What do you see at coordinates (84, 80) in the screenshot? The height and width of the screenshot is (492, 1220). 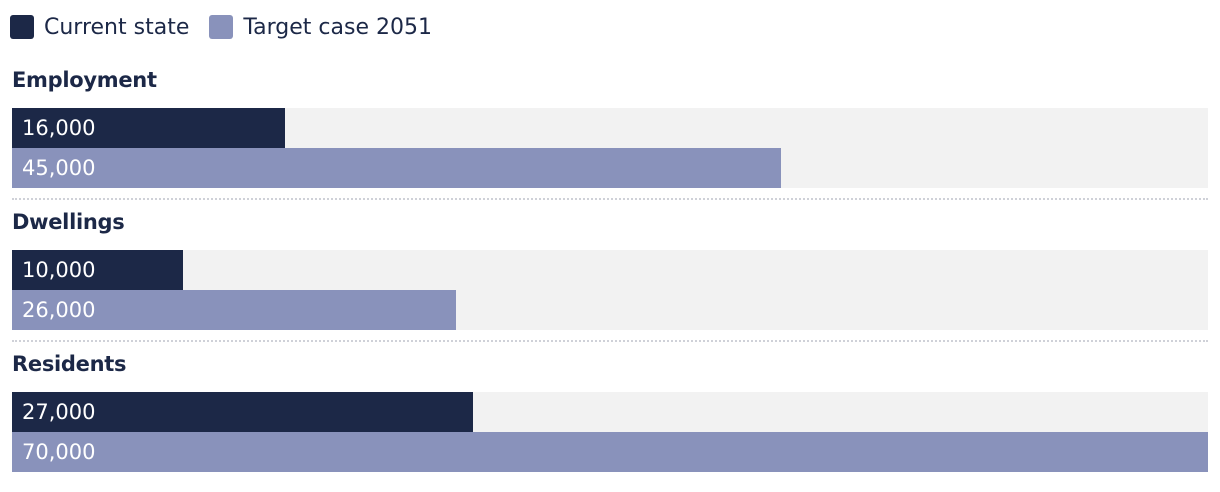 I see `category-label-employment: Employment` at bounding box center [84, 80].